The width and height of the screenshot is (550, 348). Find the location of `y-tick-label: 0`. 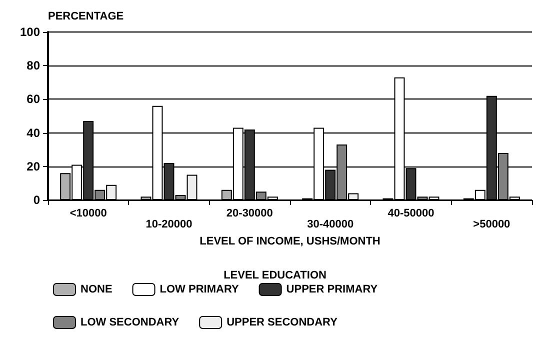

y-tick-label: 0 is located at coordinates (36, 200).